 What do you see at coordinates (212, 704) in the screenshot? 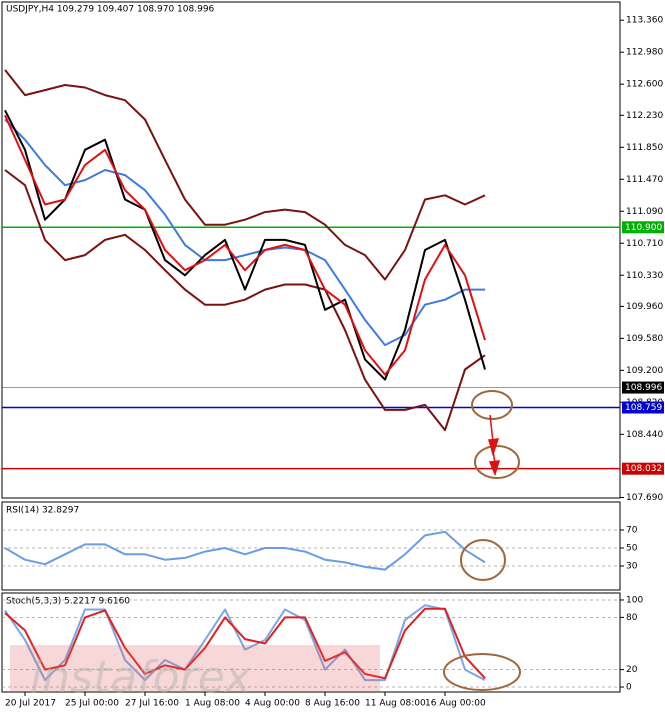
I see `x-tick-label: 1 Aug 08:00` at bounding box center [212, 704].